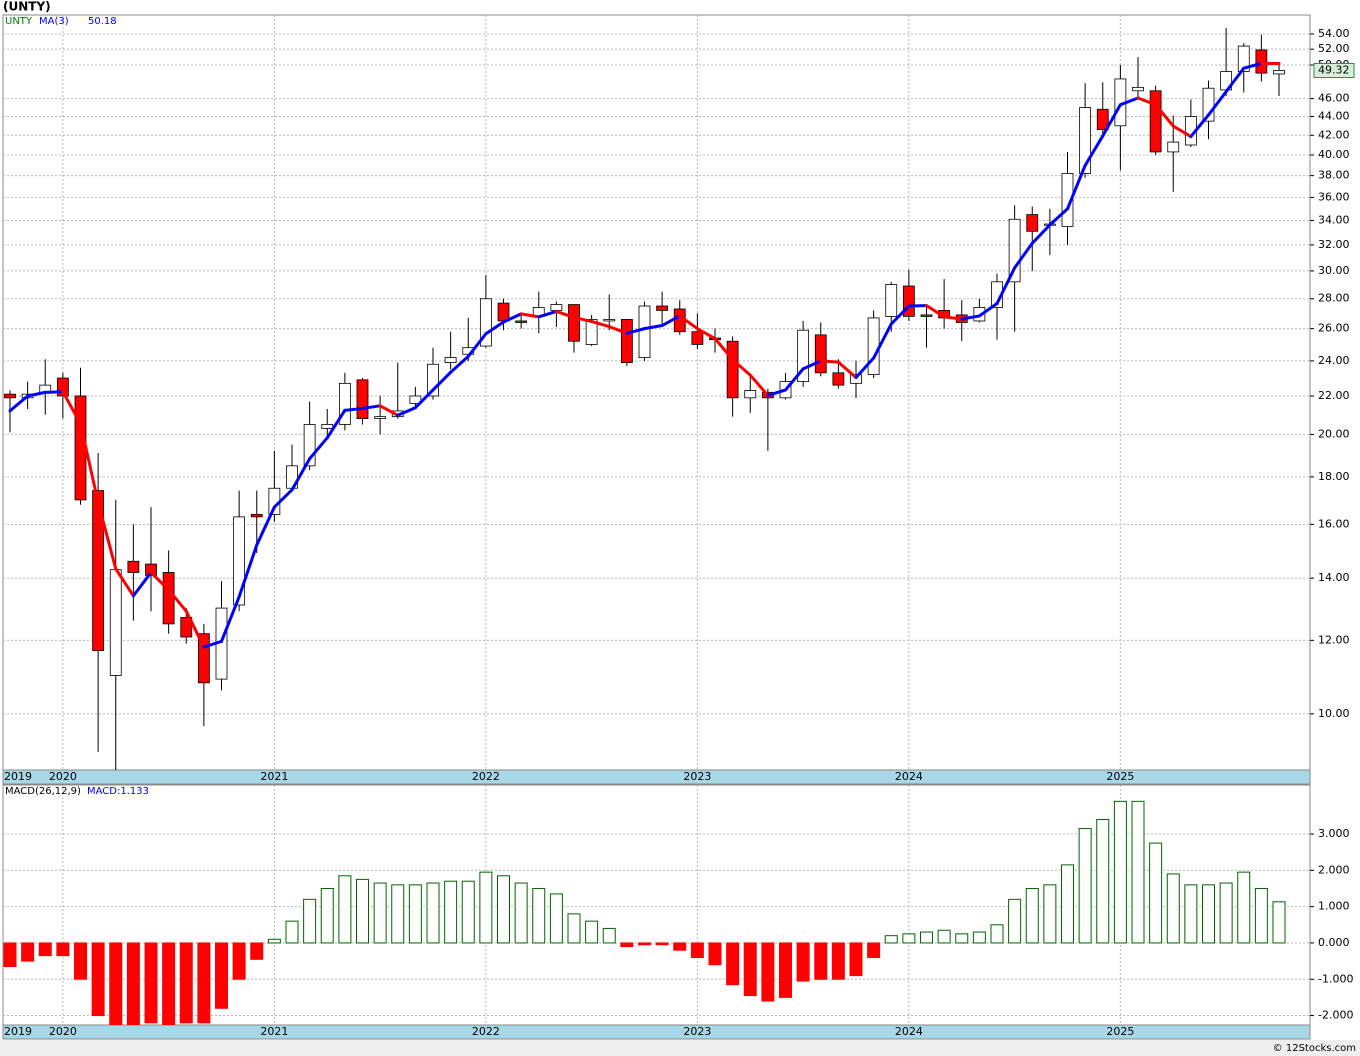 The height and width of the screenshot is (1056, 1360). I want to click on y-tick-label: 34.00, so click(1334, 219).